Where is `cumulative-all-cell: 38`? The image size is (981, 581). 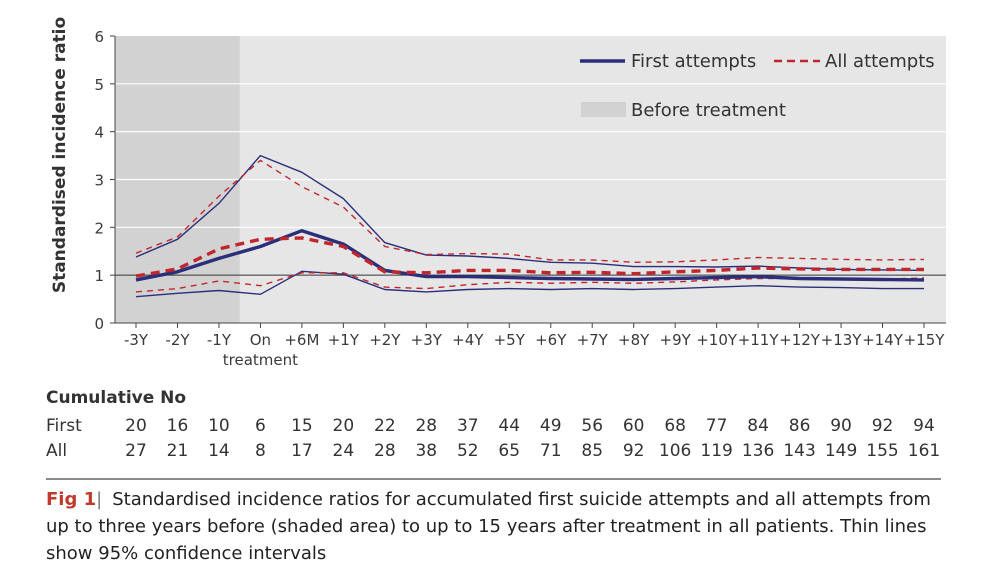
cumulative-all-cell: 38 is located at coordinates (426, 451).